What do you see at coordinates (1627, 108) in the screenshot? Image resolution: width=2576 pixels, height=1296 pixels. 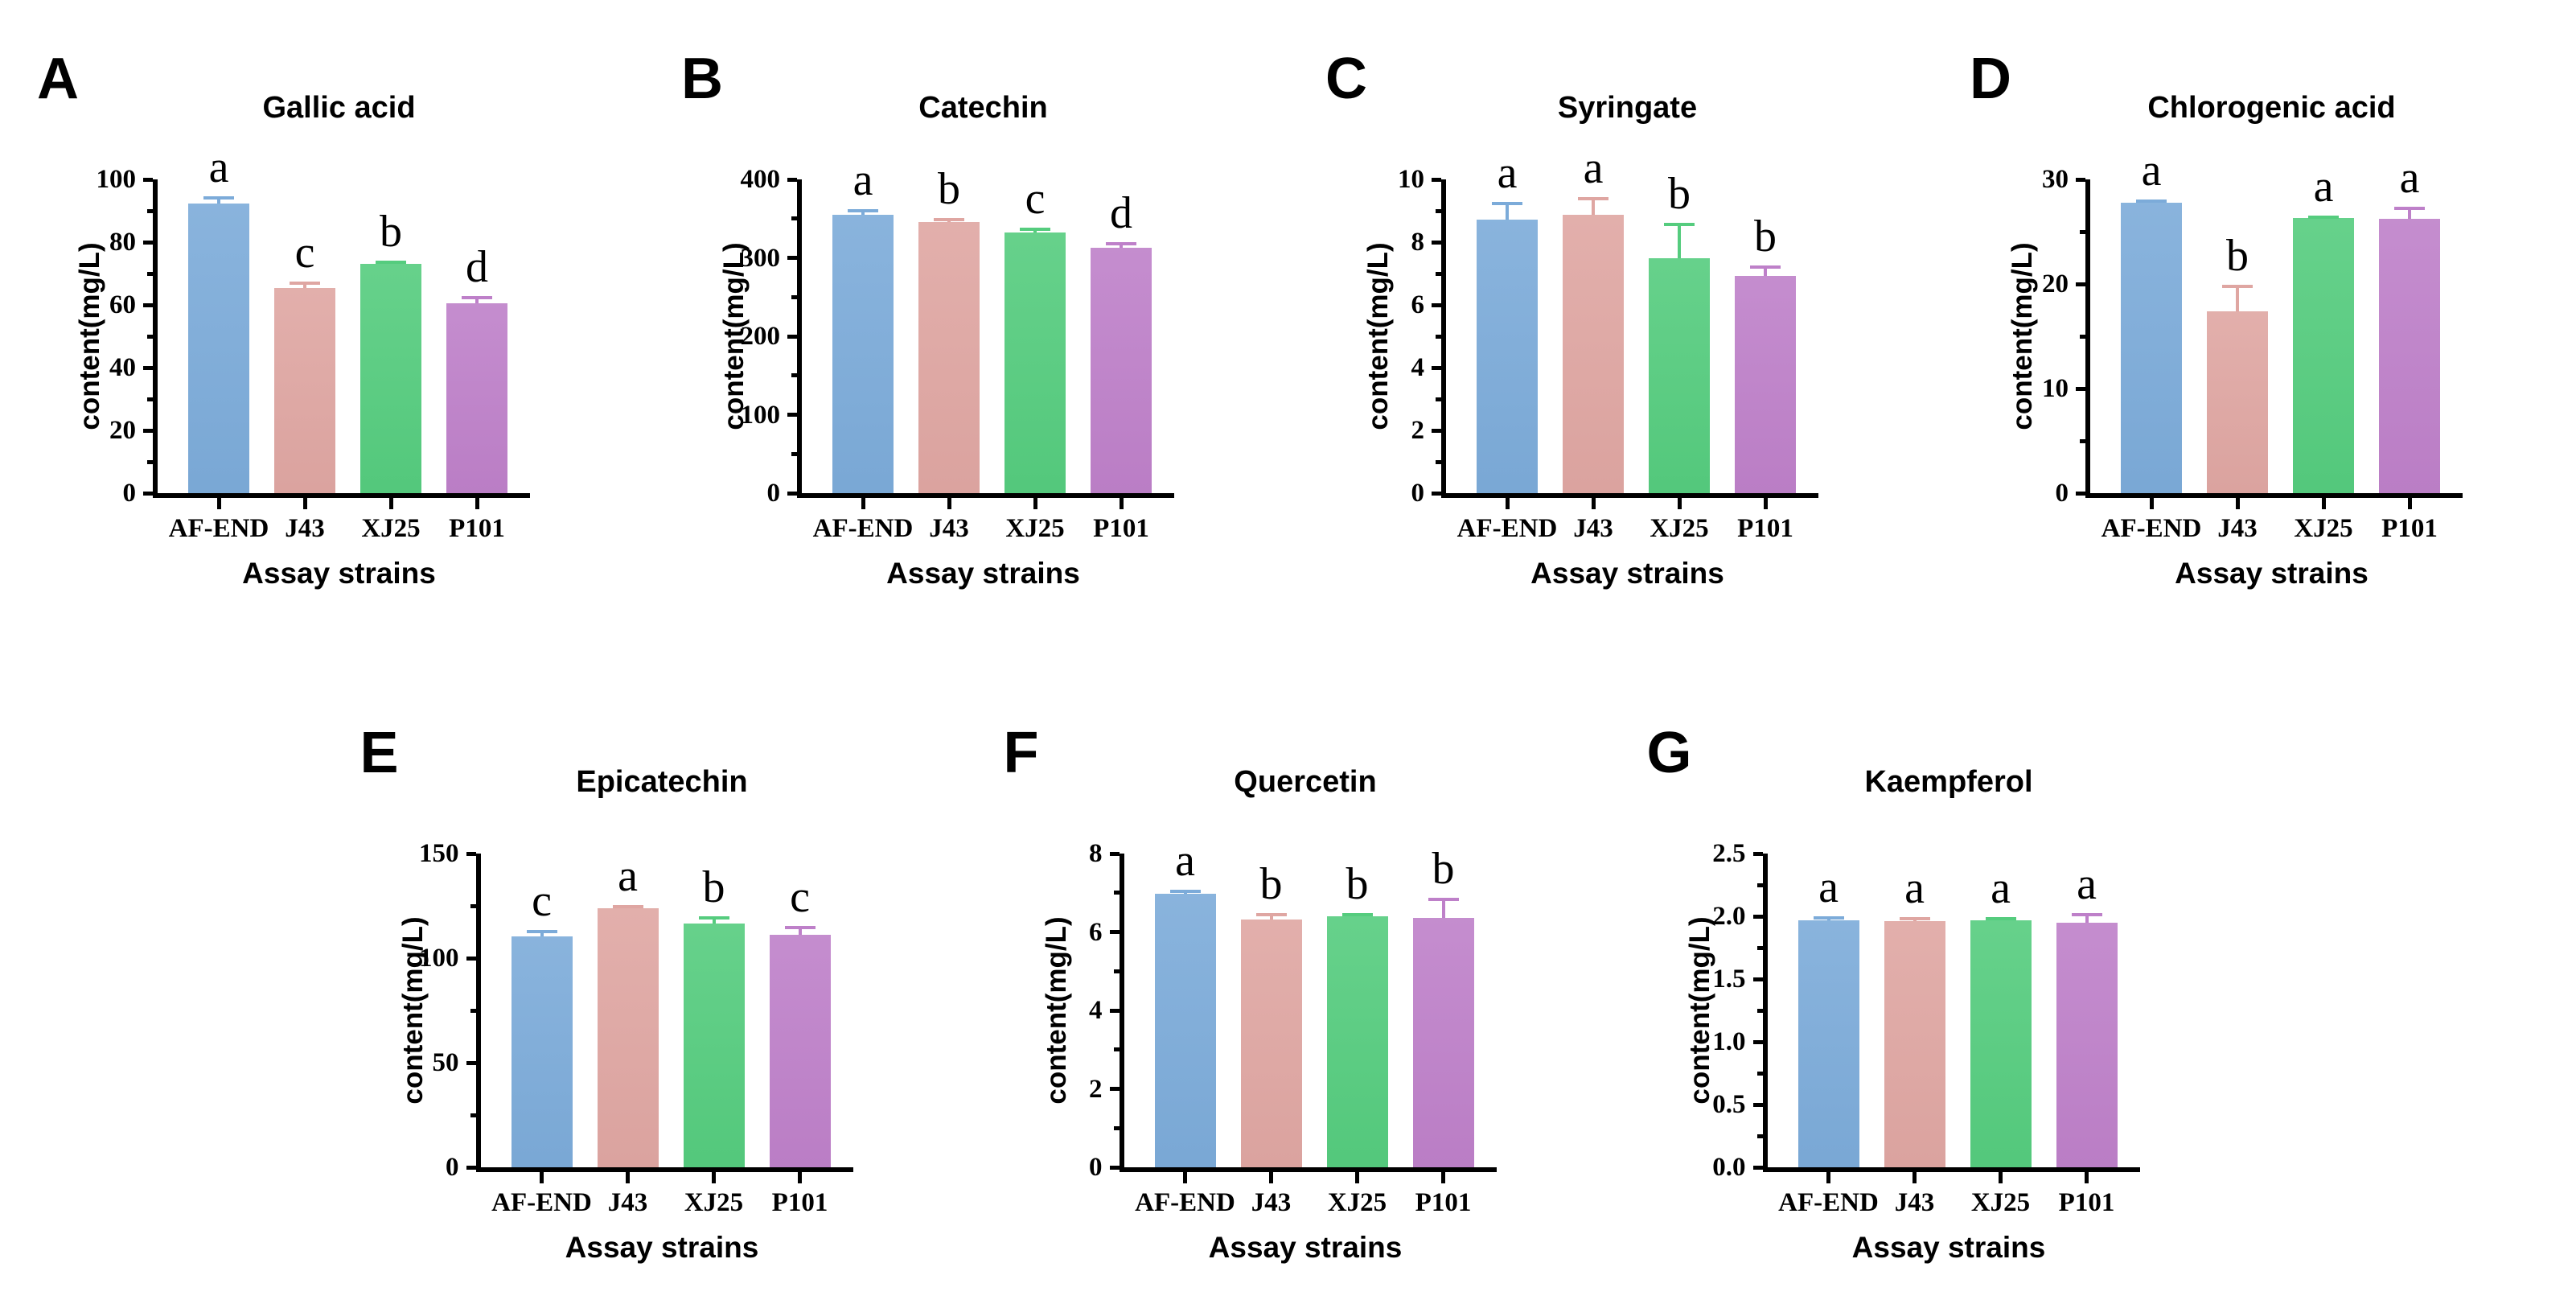 I see `chart-title: Syringate` at bounding box center [1627, 108].